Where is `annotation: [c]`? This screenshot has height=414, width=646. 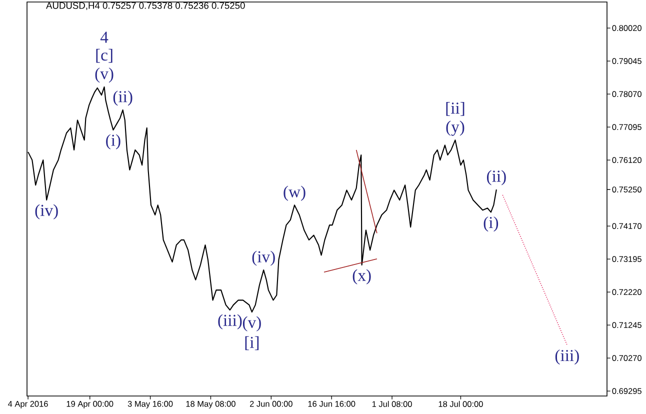
annotation: [c] is located at coordinates (104, 55).